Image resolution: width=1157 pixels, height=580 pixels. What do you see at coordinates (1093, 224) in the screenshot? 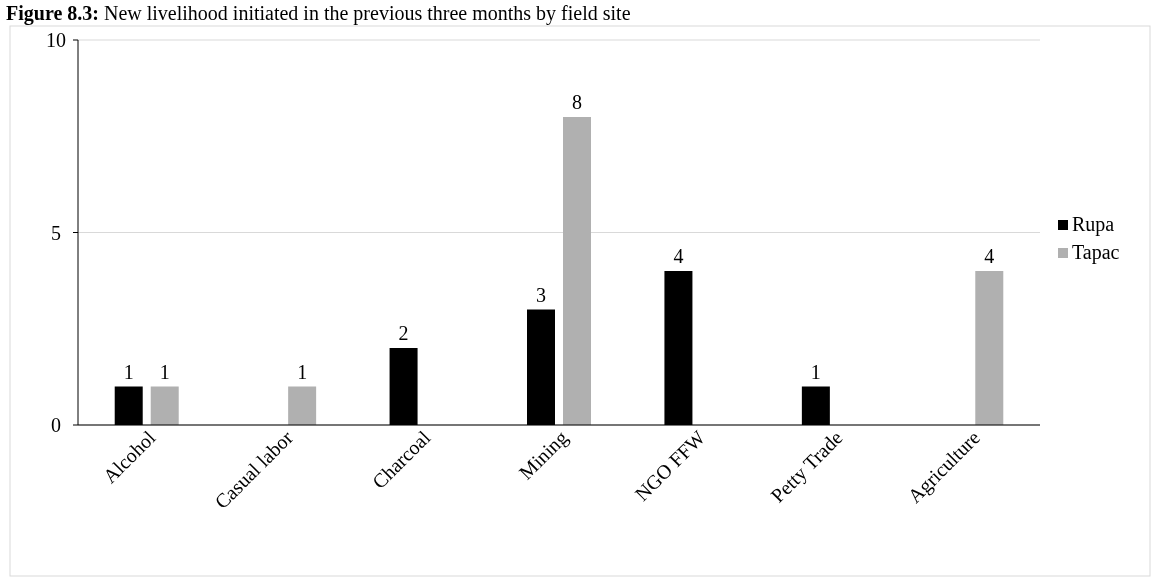
I see `legend-label: Rupa` at bounding box center [1093, 224].